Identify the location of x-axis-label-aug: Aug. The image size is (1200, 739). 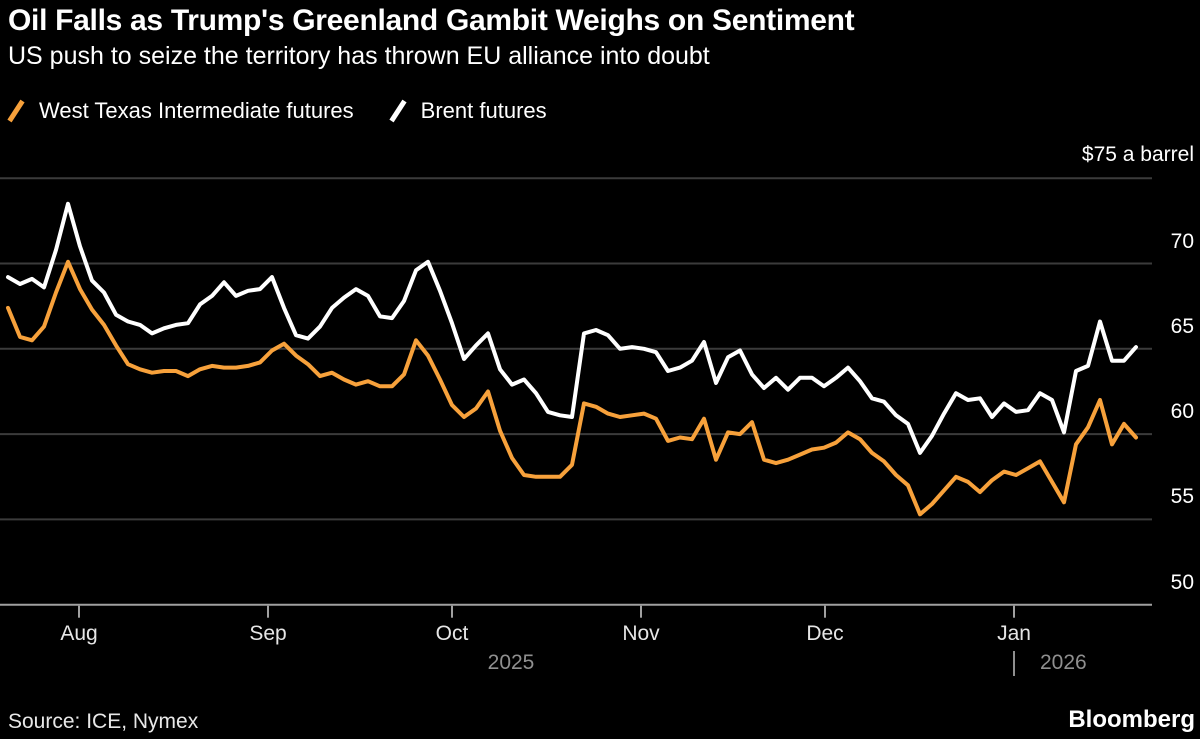
(79, 633).